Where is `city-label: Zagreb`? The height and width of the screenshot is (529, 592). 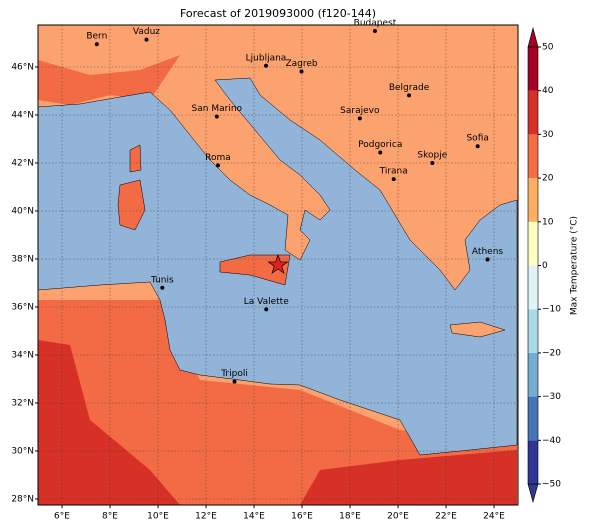
city-label: Zagreb is located at coordinates (301, 64).